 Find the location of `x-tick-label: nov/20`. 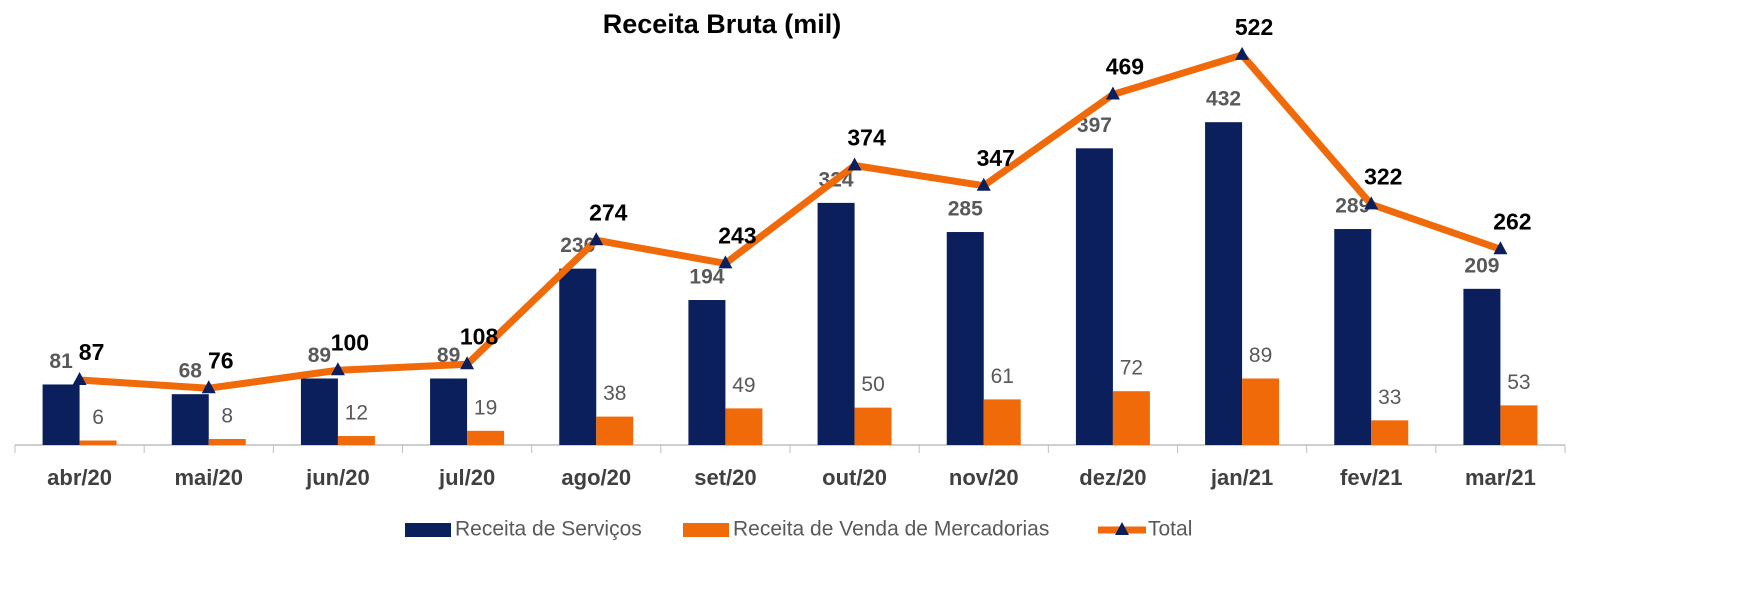

x-tick-label: nov/20 is located at coordinates (984, 477).